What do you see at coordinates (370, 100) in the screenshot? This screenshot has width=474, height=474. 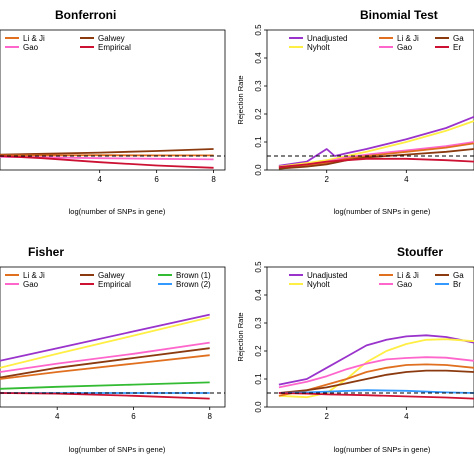 I see `plot-frame` at bounding box center [370, 100].